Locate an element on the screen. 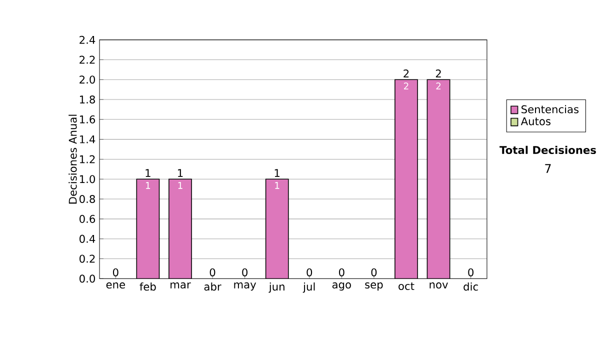  y-tick-label: 1.6 is located at coordinates (88, 119).